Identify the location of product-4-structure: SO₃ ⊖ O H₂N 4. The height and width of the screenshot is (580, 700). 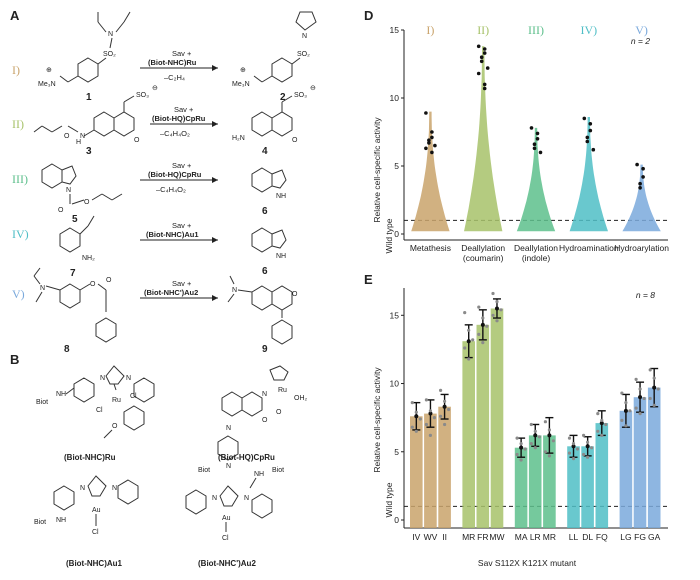
(274, 121).